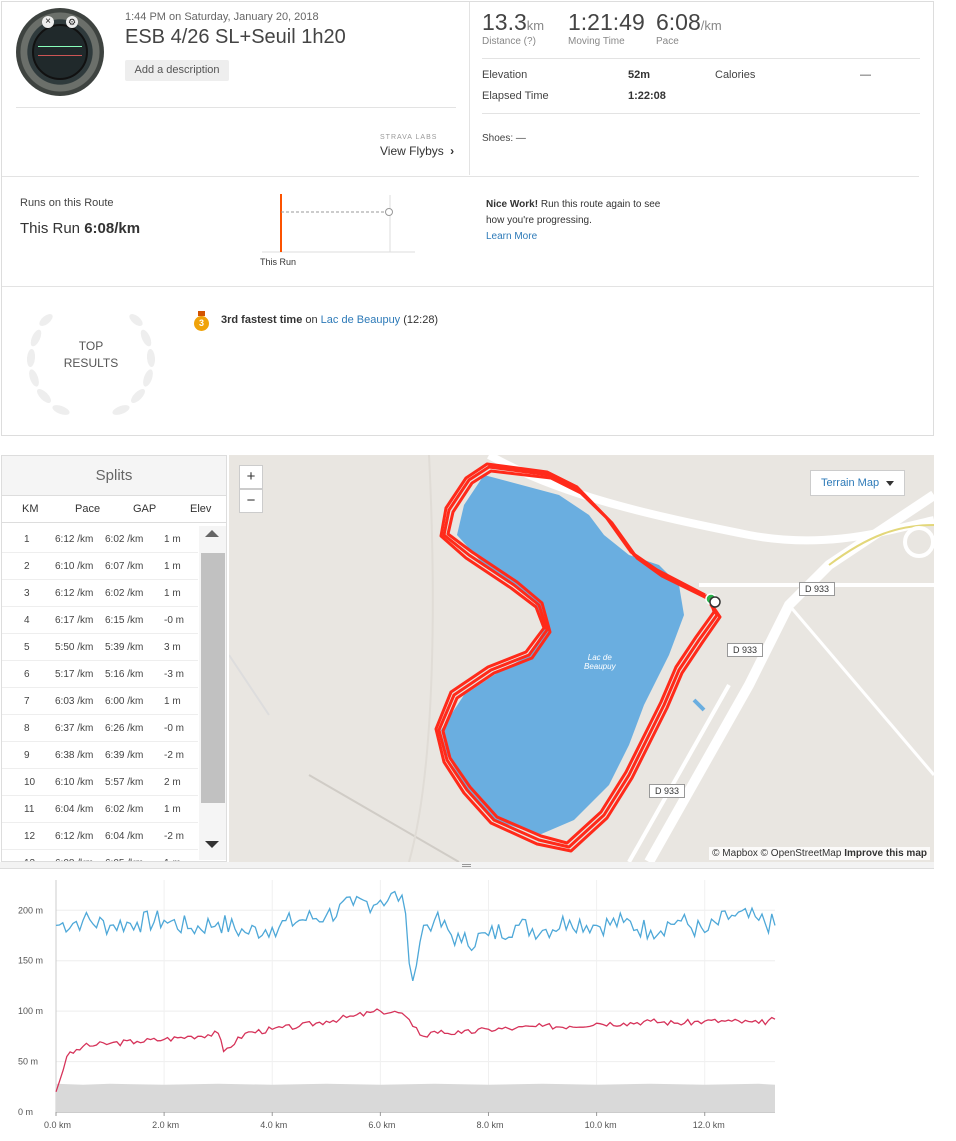  I want to click on split-km: 13, so click(29, 859).